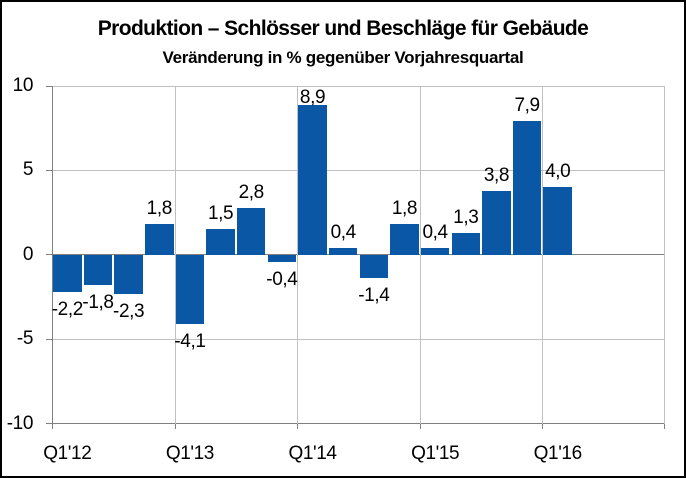  What do you see at coordinates (23, 85) in the screenshot?
I see `y-axis-tick-label: 10` at bounding box center [23, 85].